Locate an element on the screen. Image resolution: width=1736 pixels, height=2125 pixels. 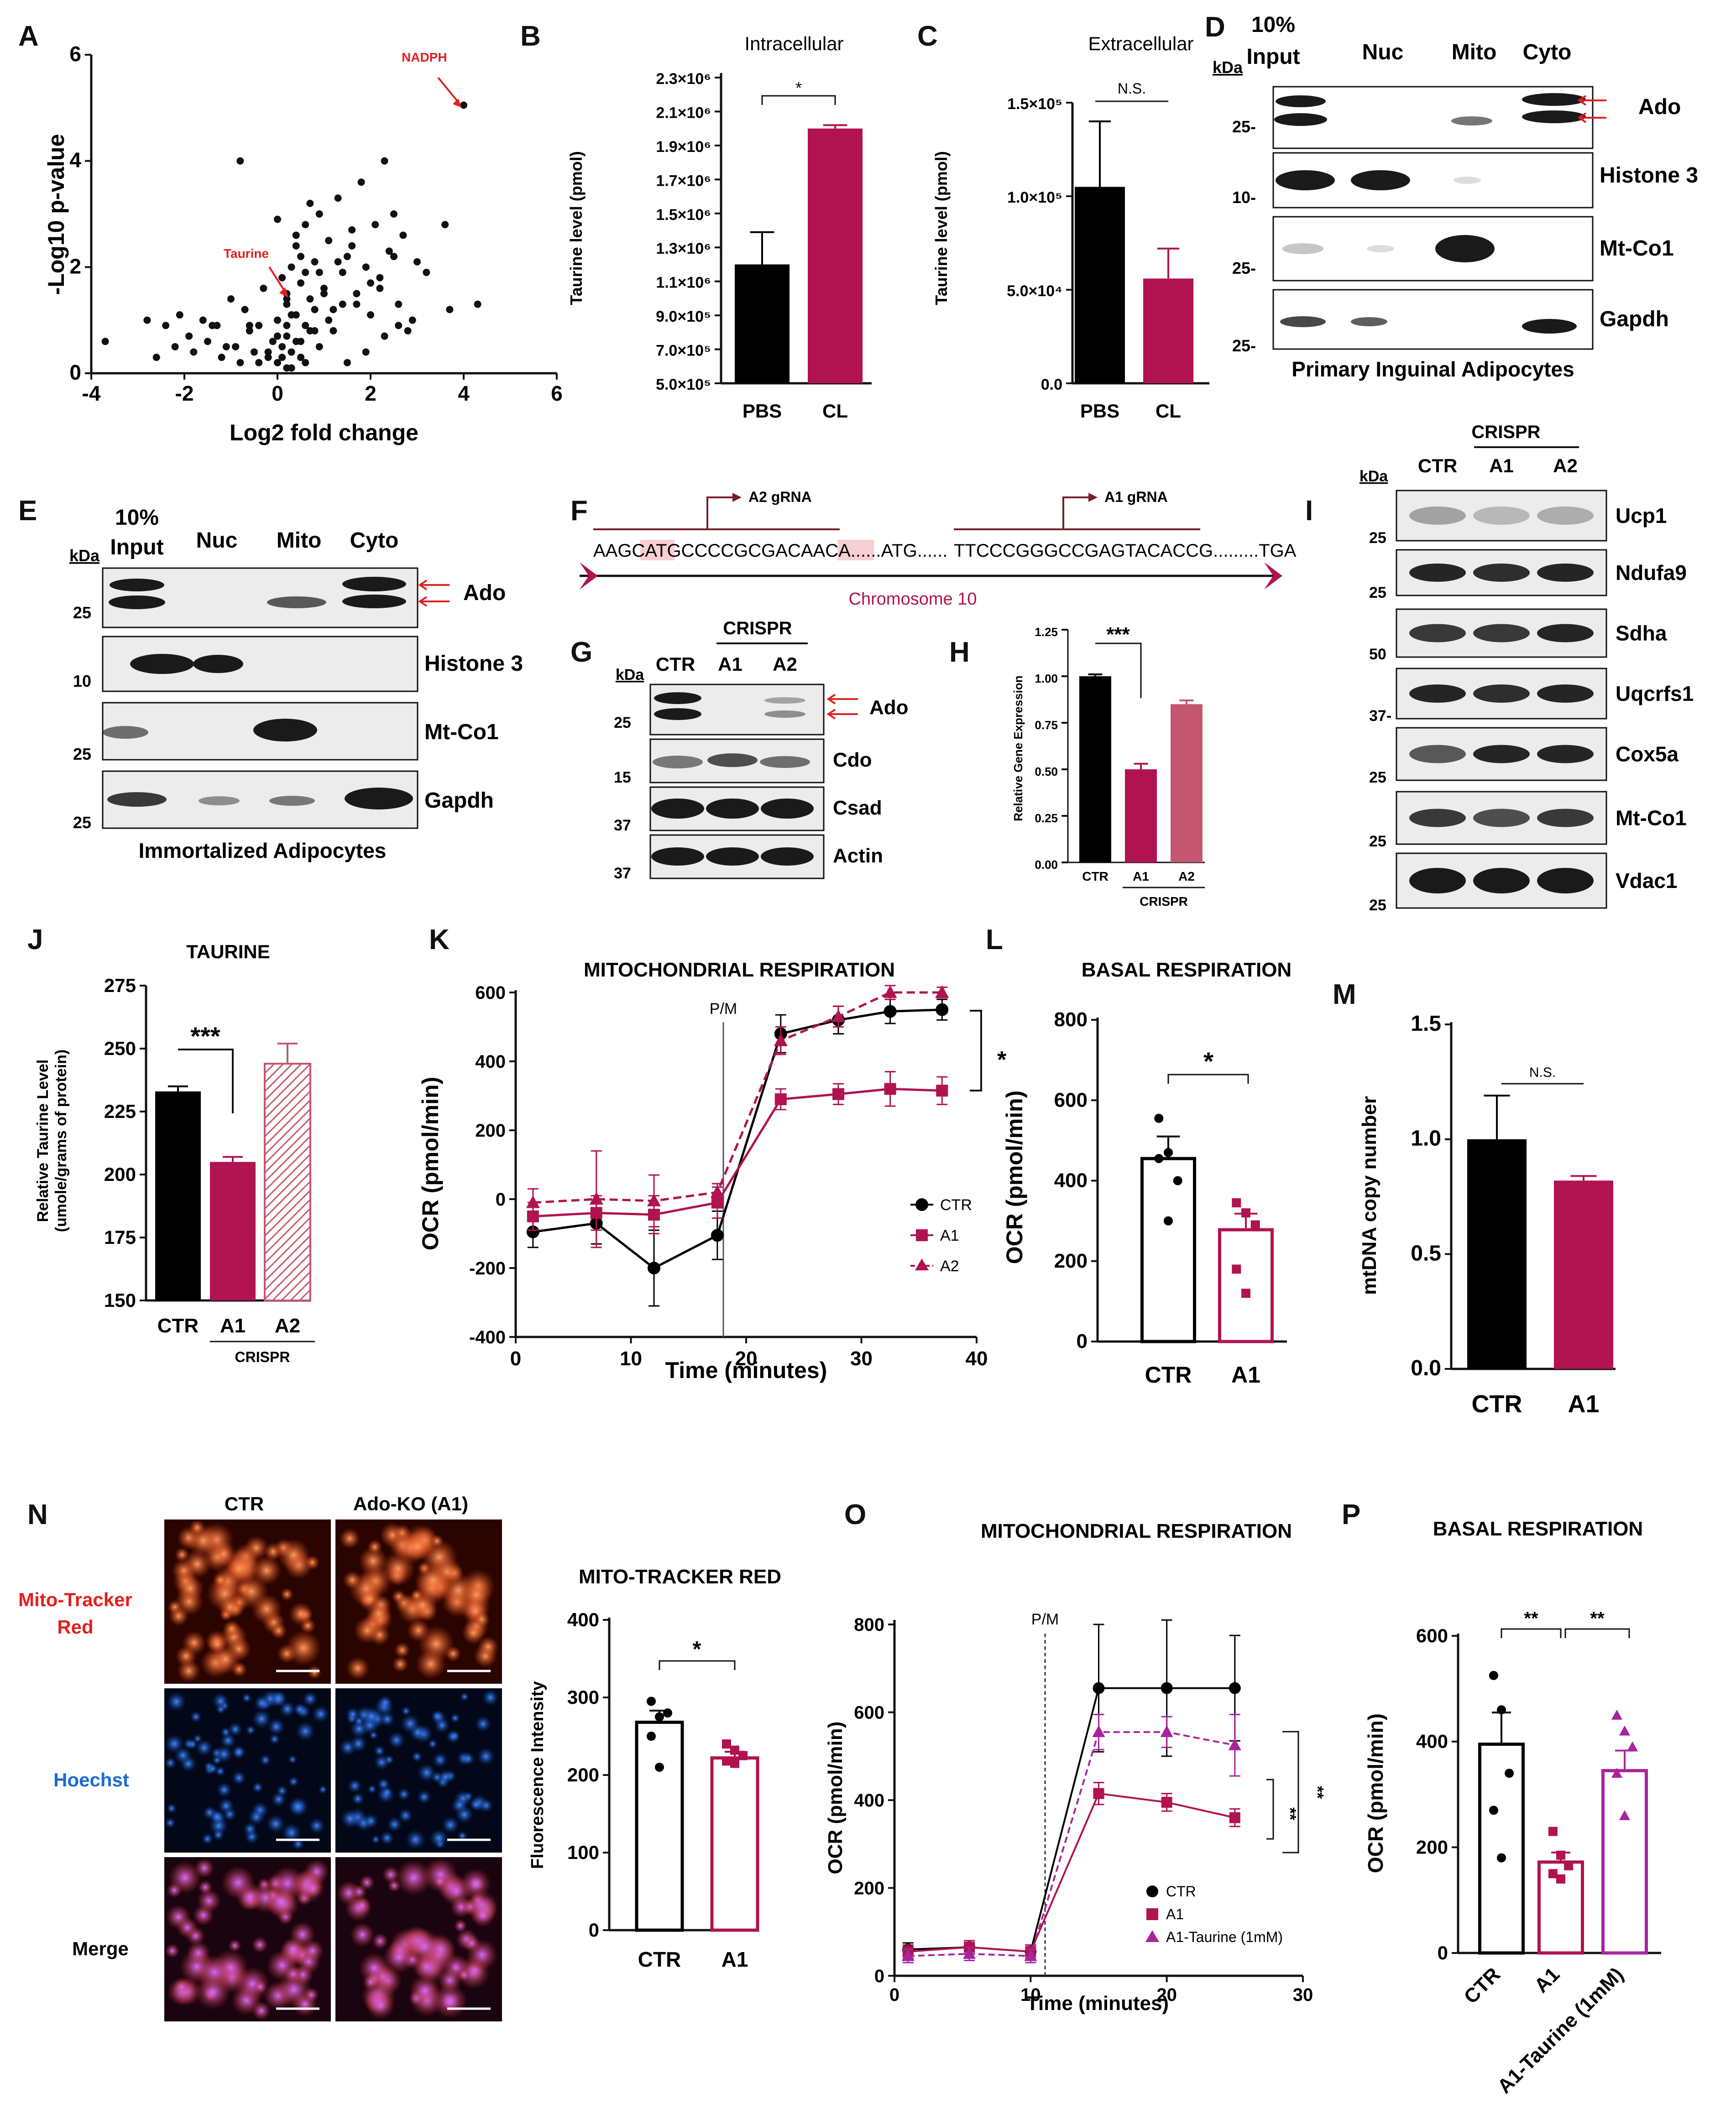
panel-letter-h: H is located at coordinates (959, 652).